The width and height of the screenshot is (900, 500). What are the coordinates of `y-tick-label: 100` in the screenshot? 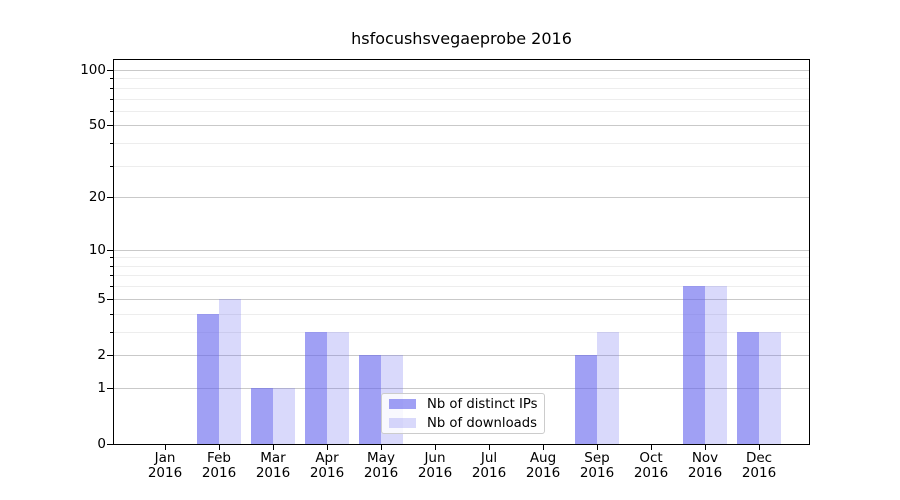 It's located at (93, 70).